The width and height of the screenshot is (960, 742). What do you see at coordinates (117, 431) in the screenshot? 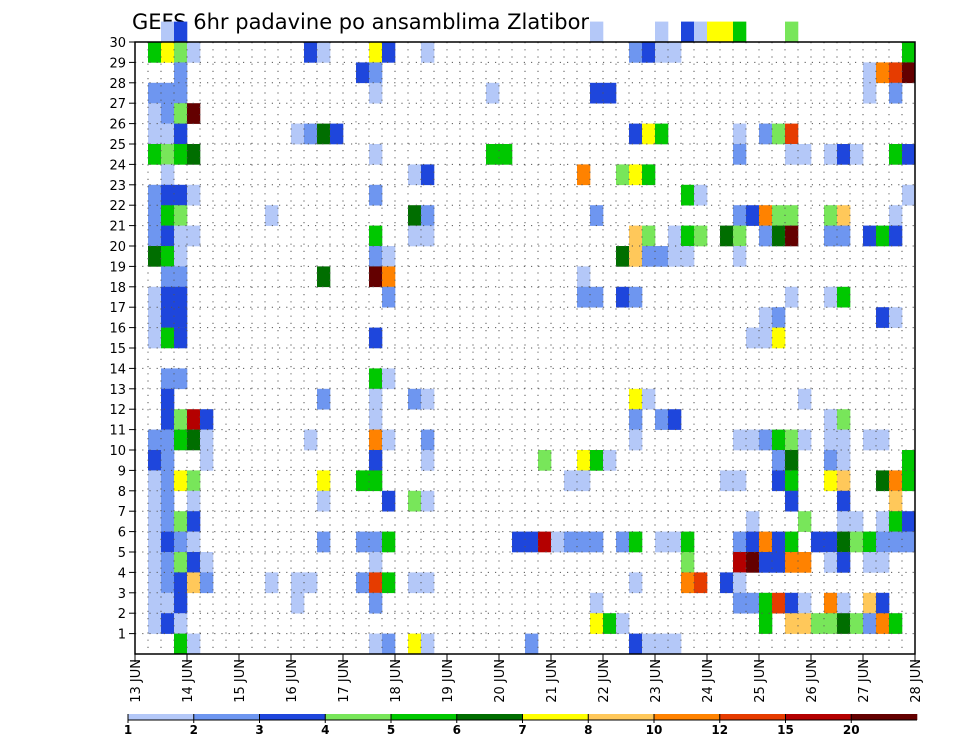
I see `y-tick-label: 11` at bounding box center [117, 431].